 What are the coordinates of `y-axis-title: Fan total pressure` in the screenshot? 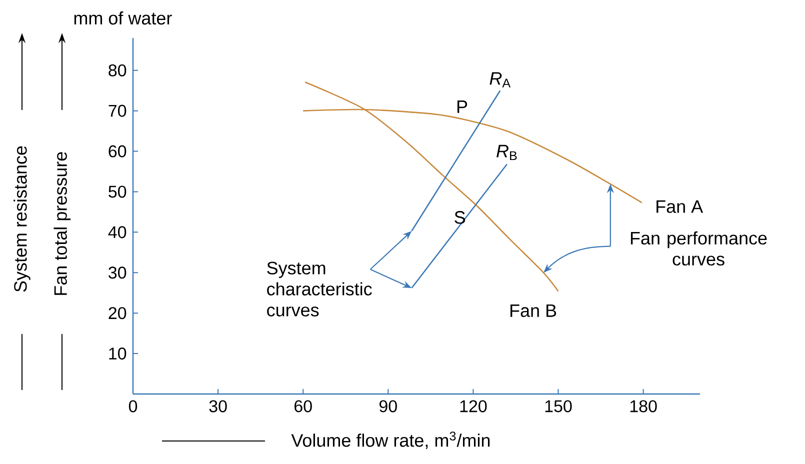 It's located at (62, 223).